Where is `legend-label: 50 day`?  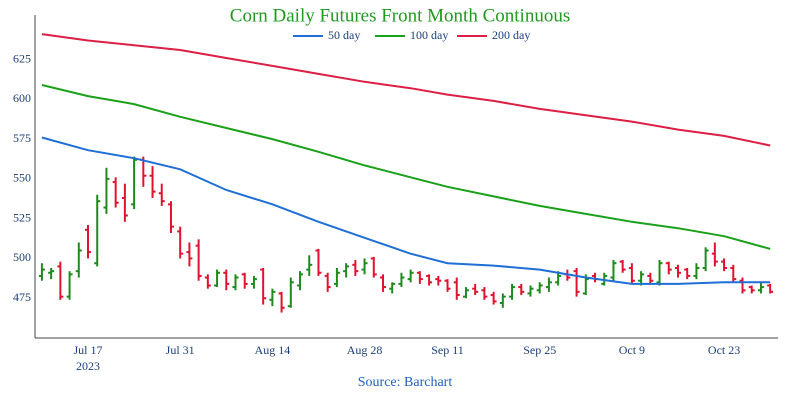
legend-label: 50 day is located at coordinates (344, 35).